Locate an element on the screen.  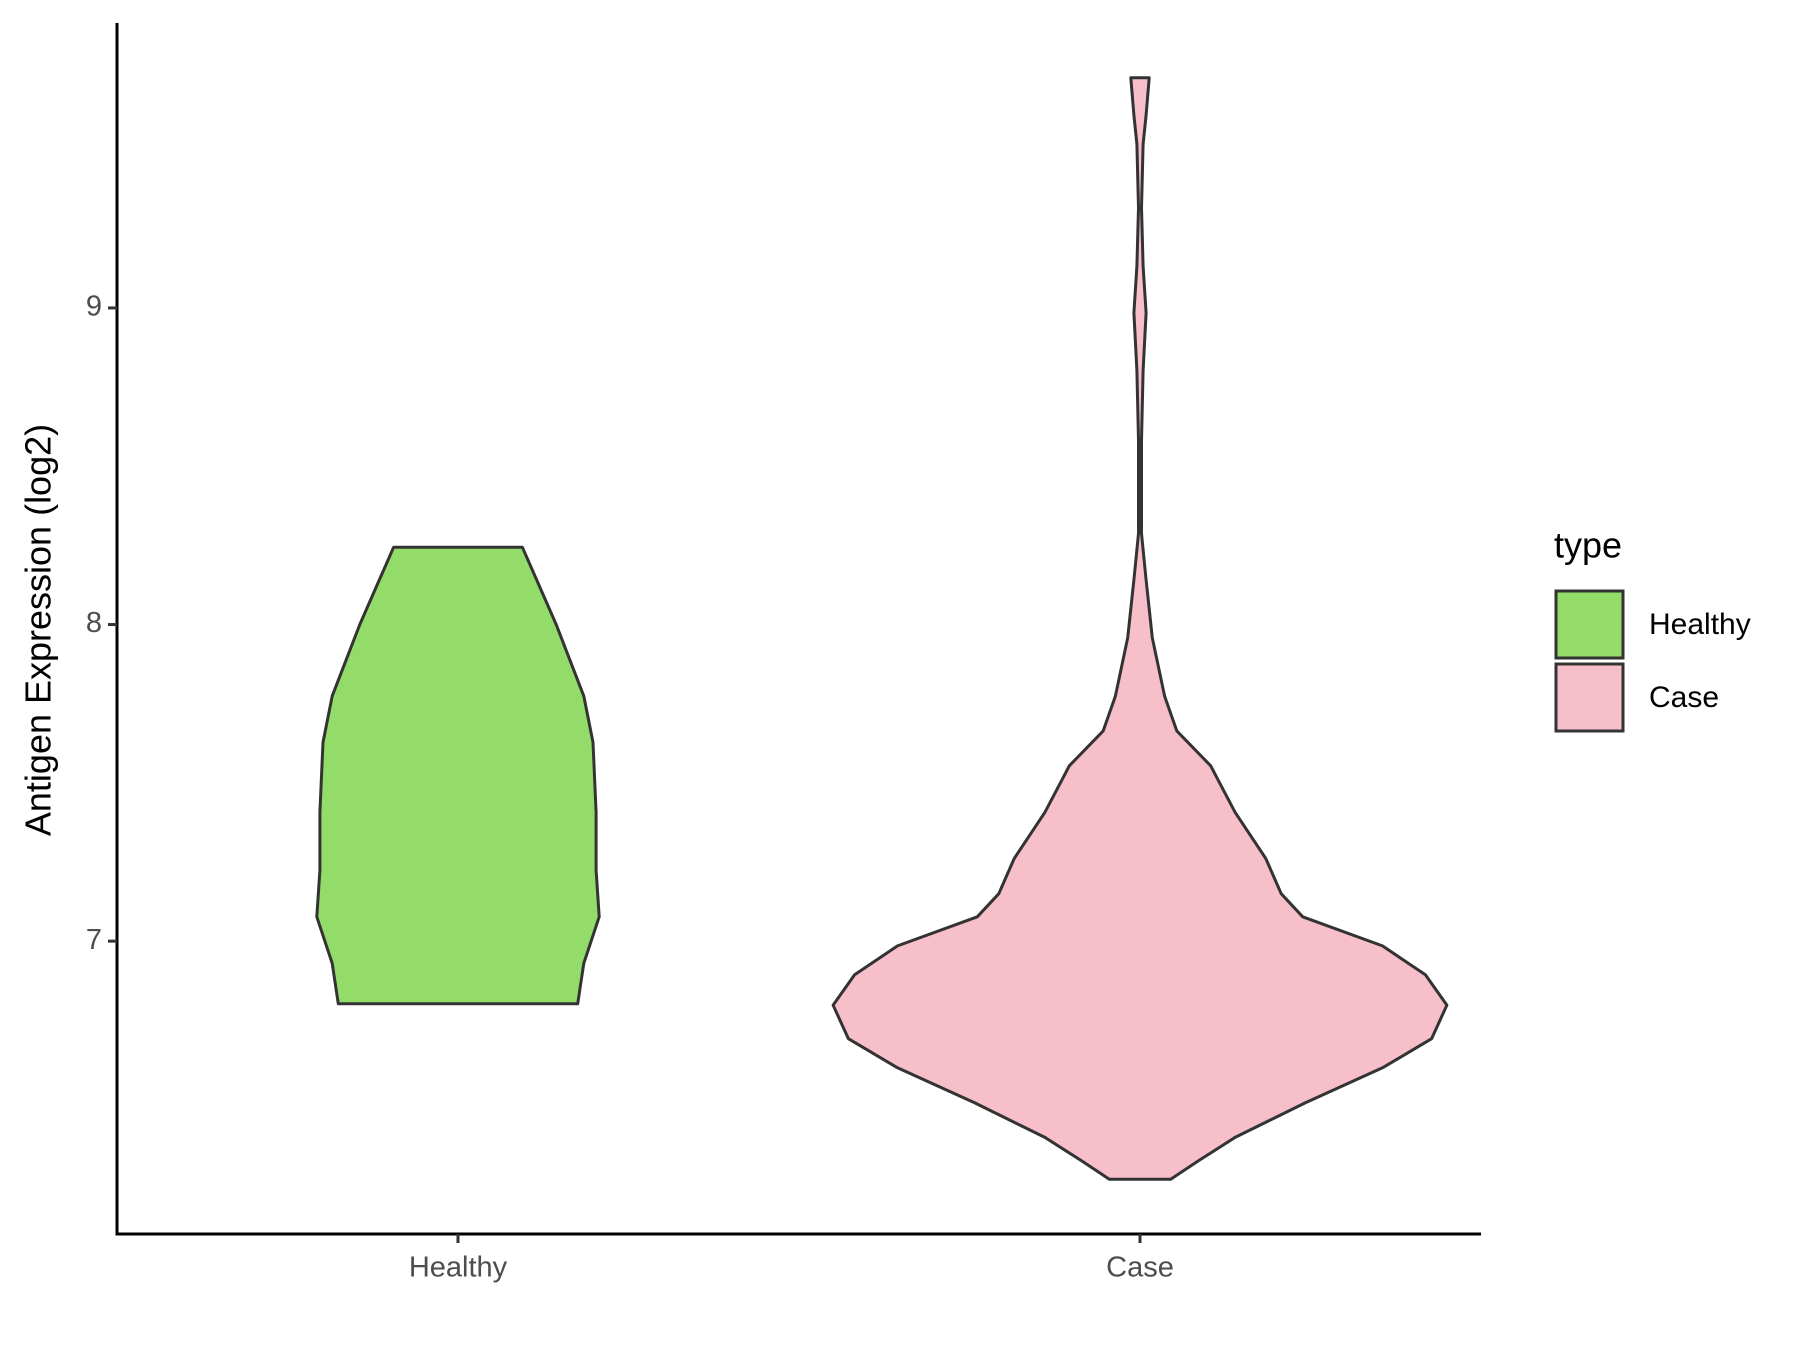
y-axis-title: Antigen Expression (log2) is located at coordinates (38, 630).